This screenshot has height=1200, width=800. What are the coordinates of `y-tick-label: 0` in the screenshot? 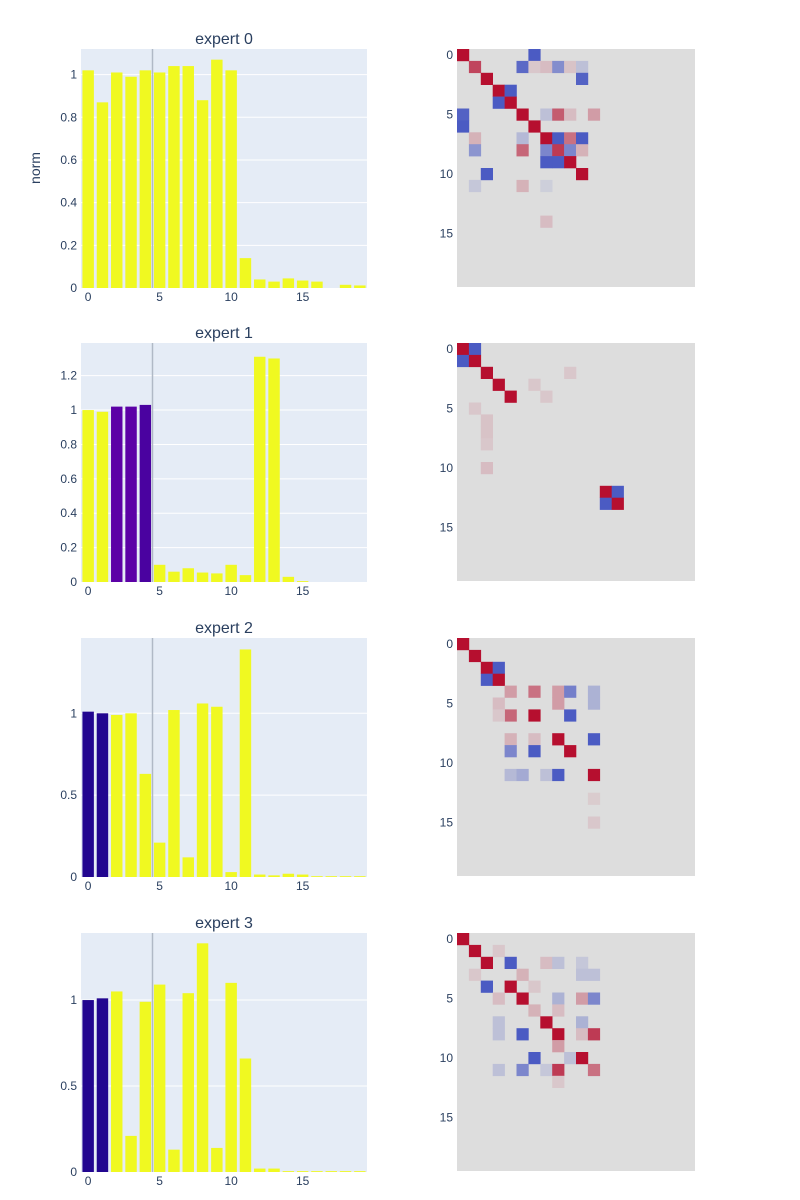 It's located at (73, 1172).